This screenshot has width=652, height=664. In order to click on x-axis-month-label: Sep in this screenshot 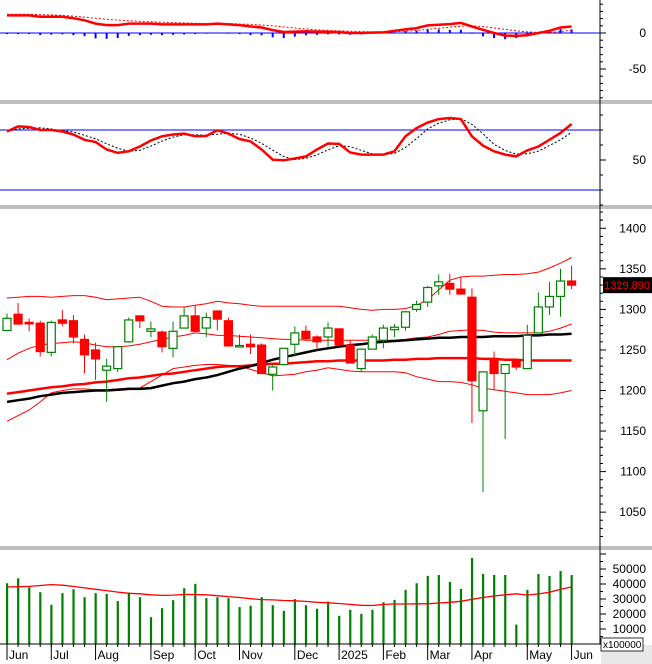, I will do `click(164, 655)`.